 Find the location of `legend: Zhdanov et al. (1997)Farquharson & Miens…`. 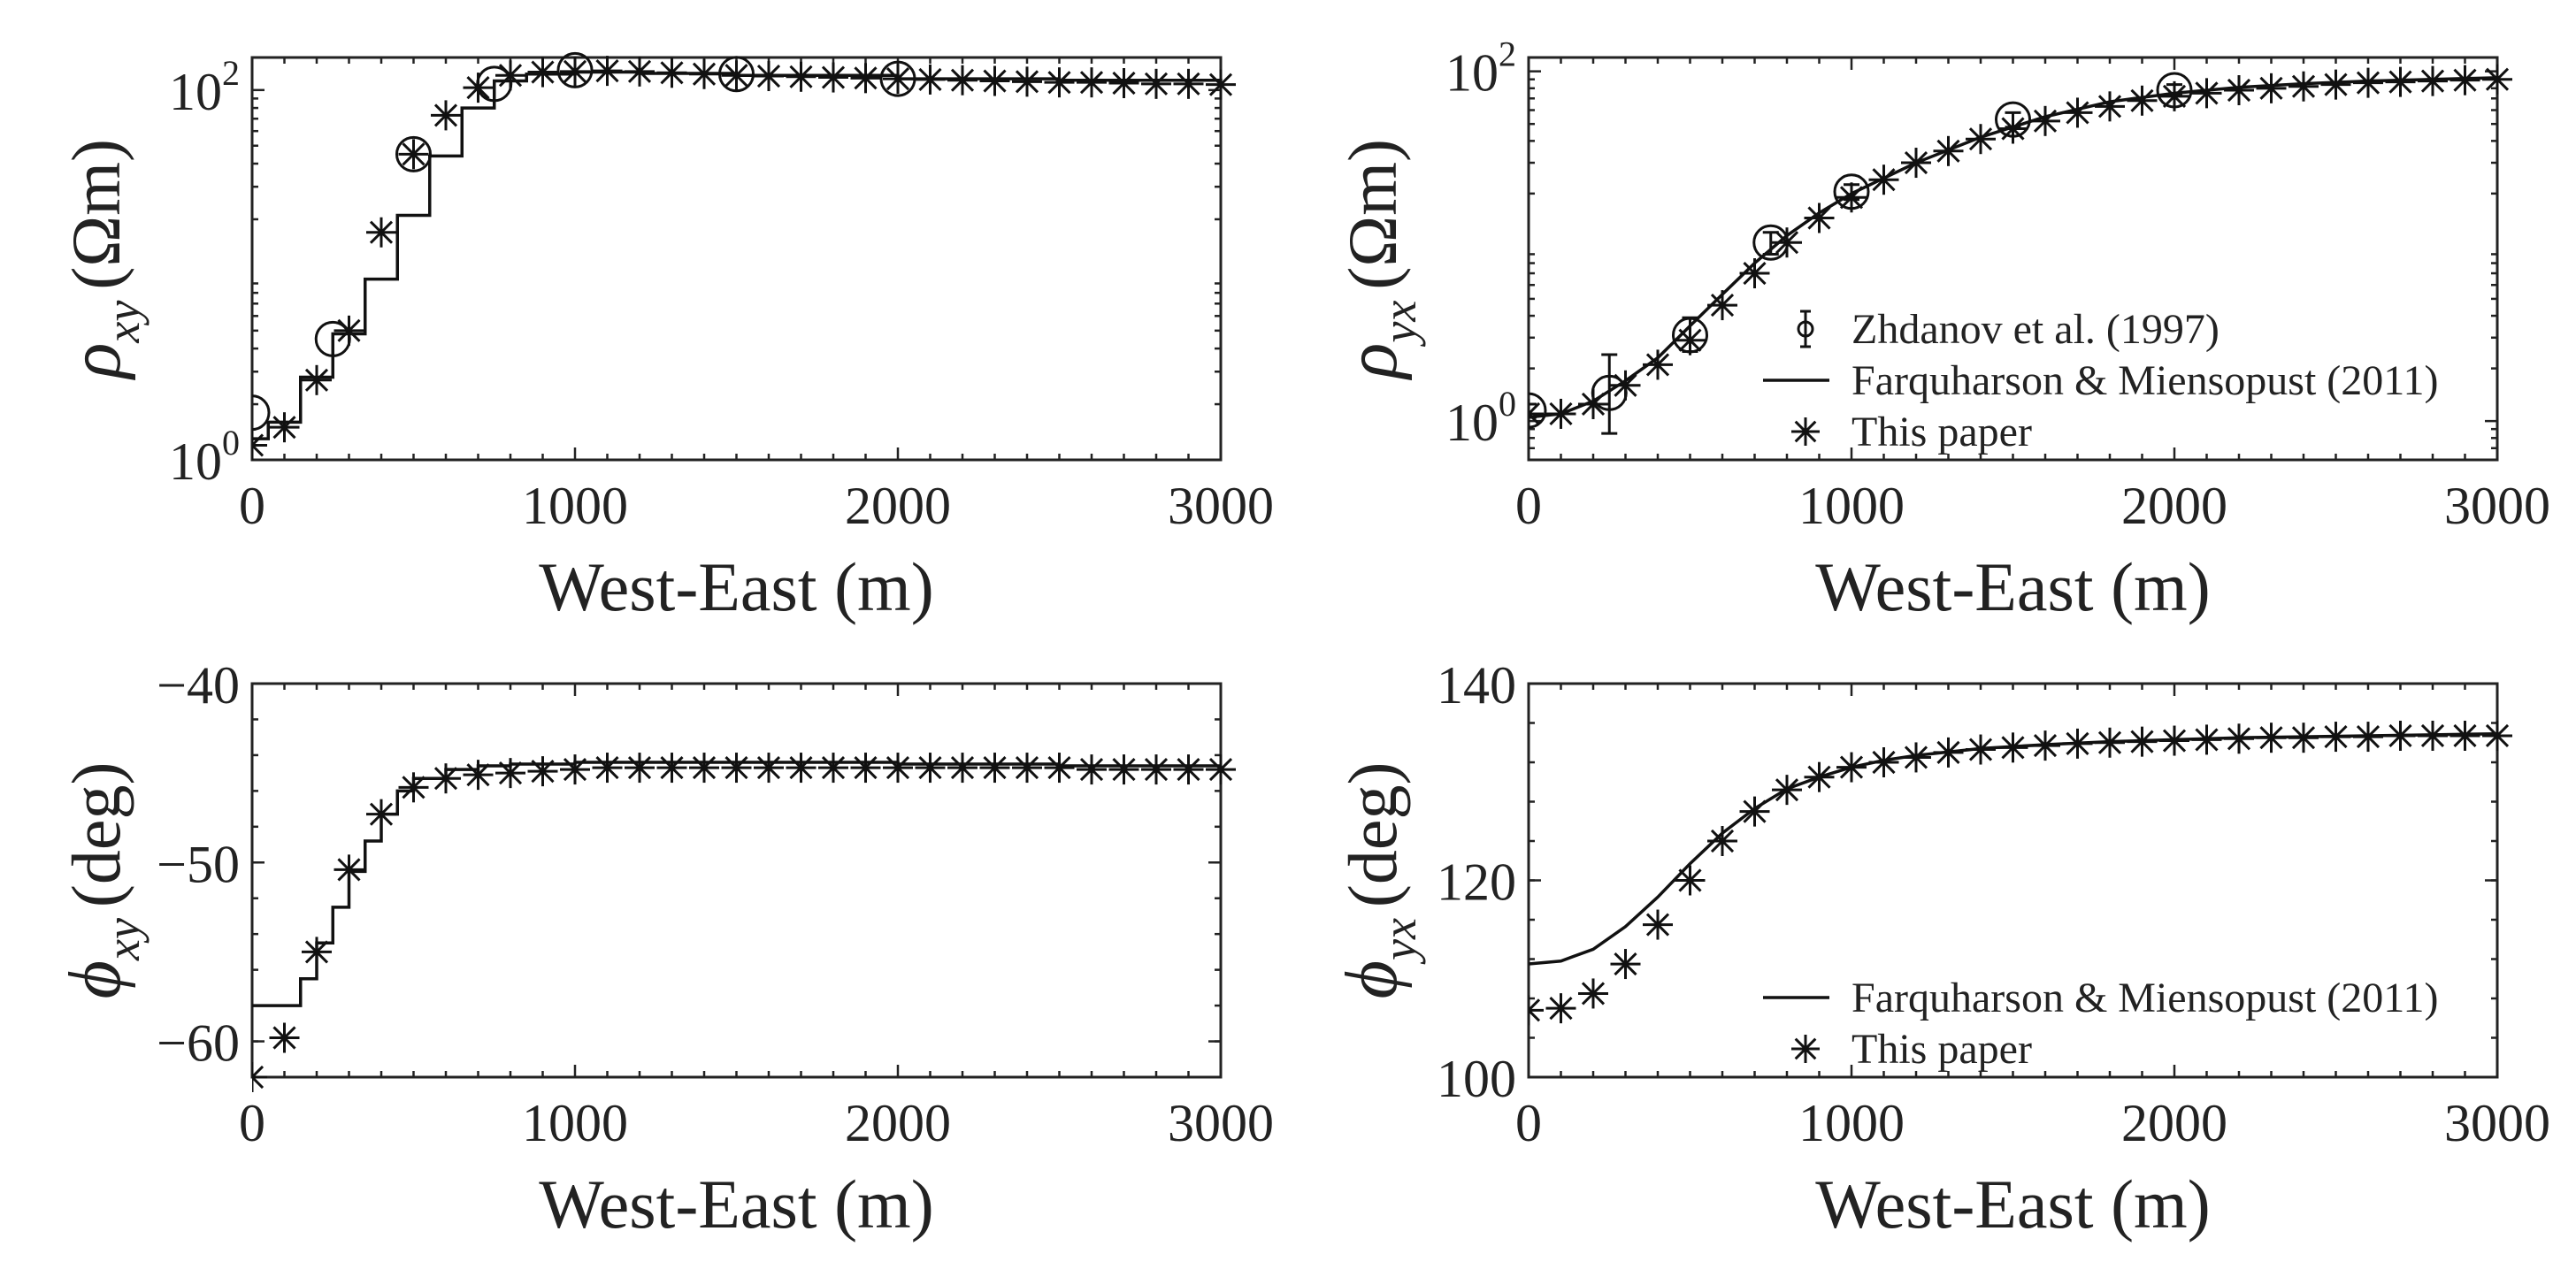

legend: Zhdanov et al. (1997)Farquharson & Miens… is located at coordinates (2101, 380).